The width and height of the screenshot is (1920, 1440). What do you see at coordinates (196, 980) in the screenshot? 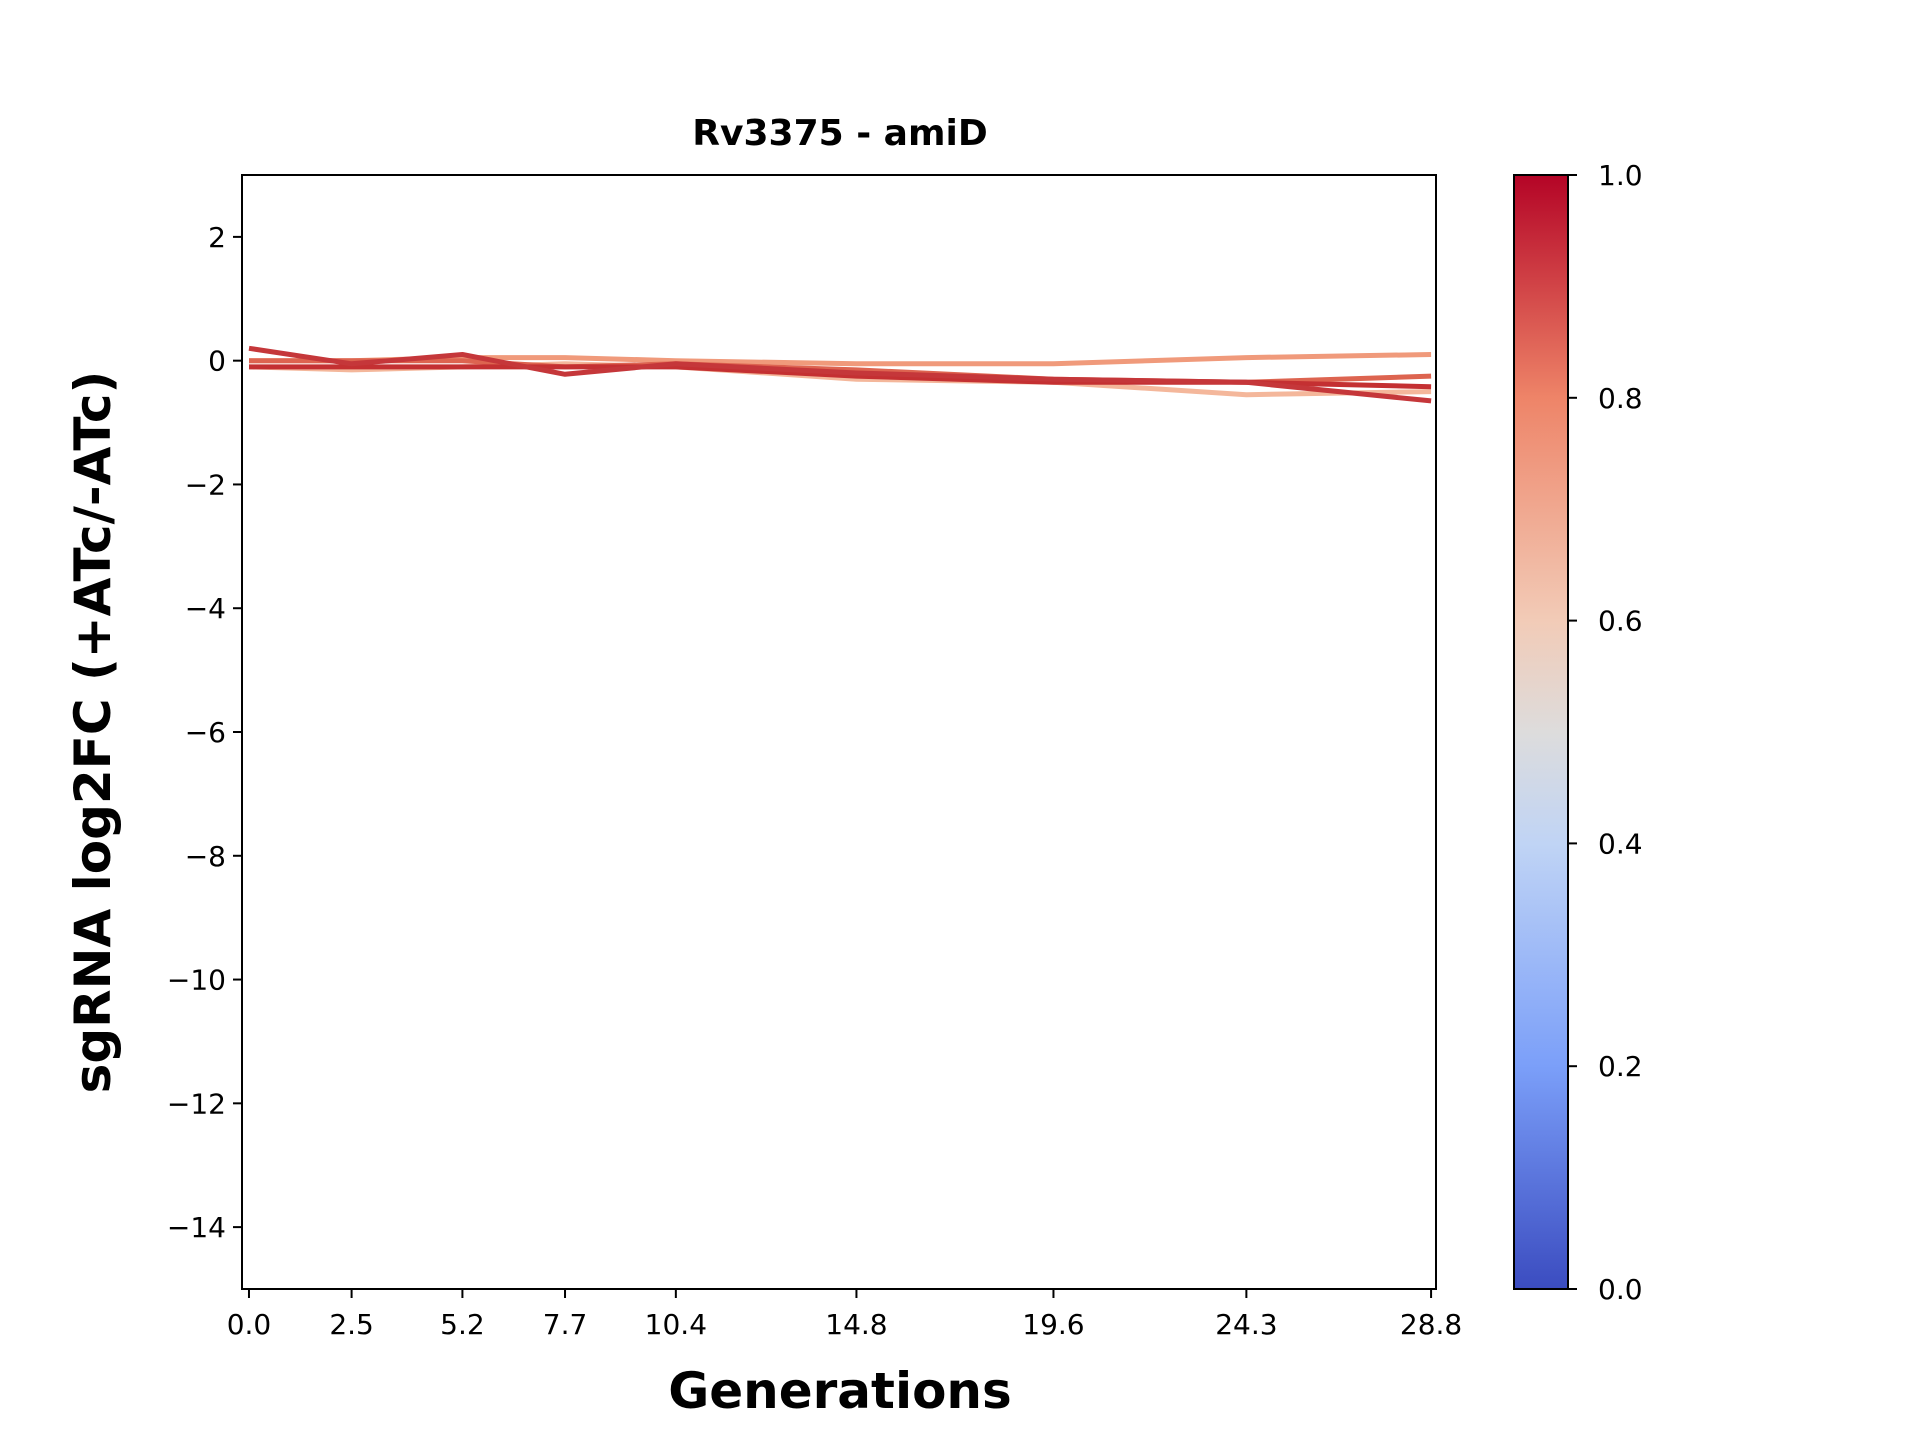
I see `y-tick-label: −10` at bounding box center [196, 980].